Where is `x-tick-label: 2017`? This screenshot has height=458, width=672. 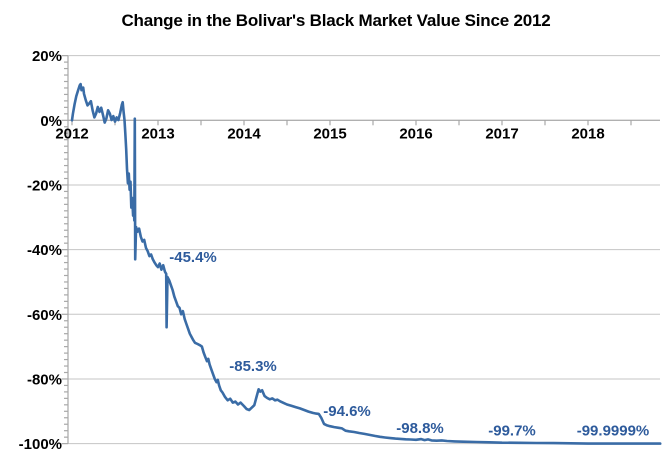
x-tick-label: 2017 is located at coordinates (501, 133).